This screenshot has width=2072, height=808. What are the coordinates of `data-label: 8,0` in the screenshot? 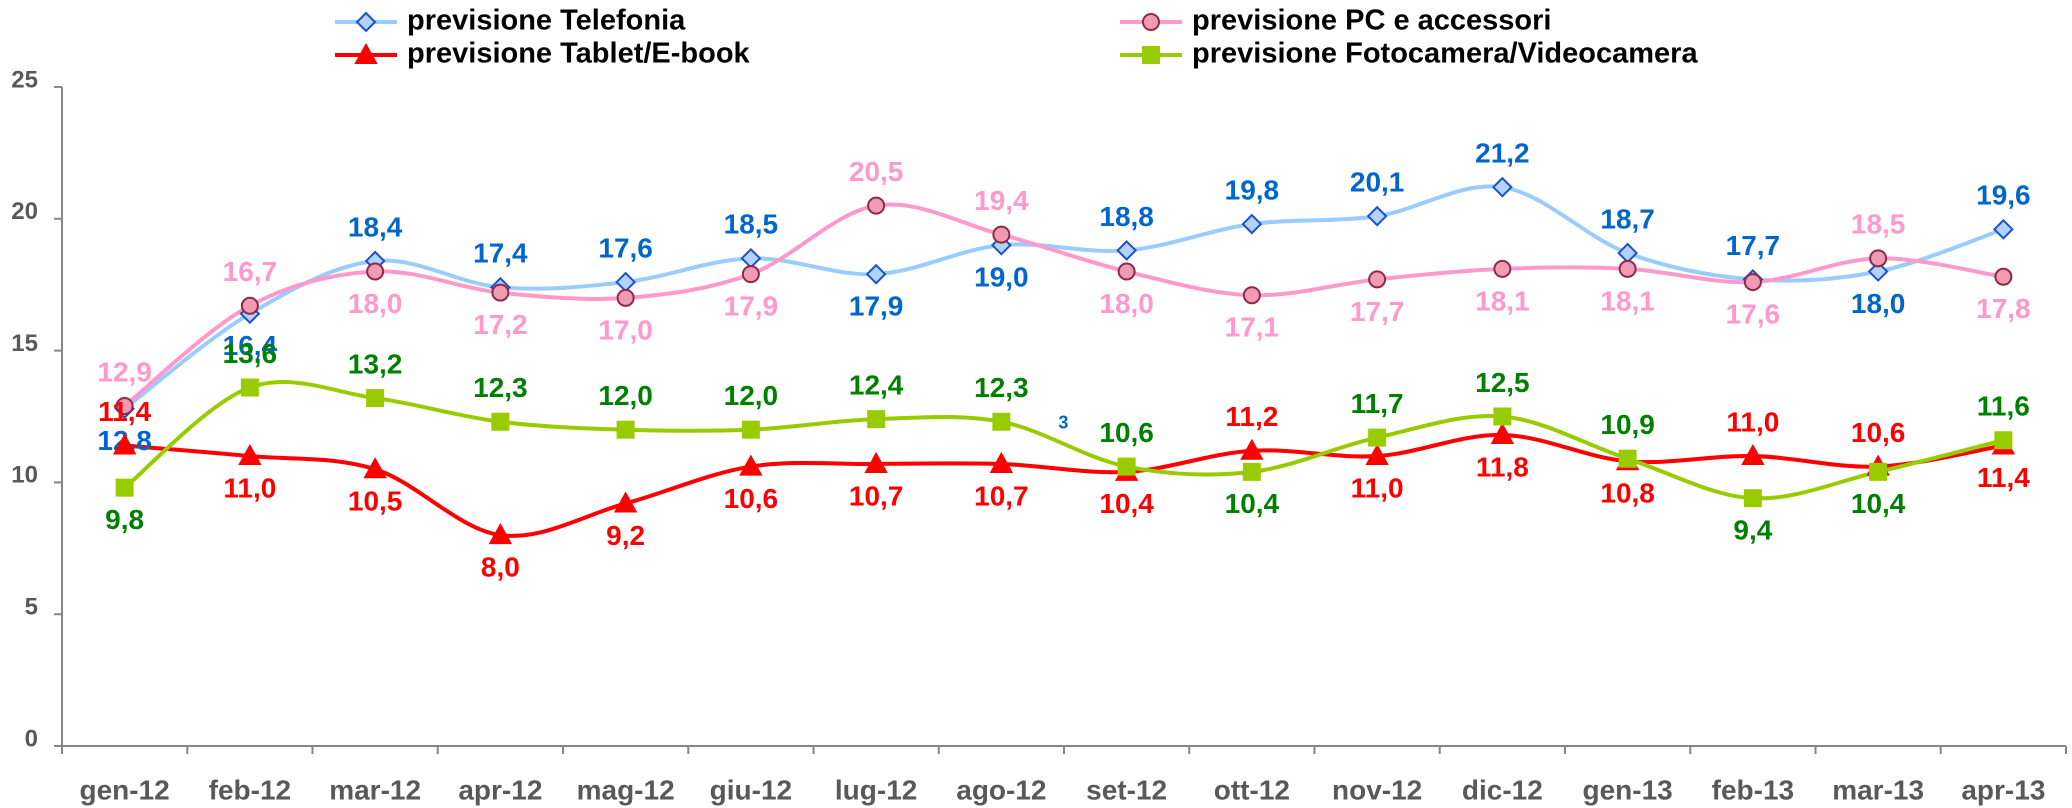 It's located at (500, 567).